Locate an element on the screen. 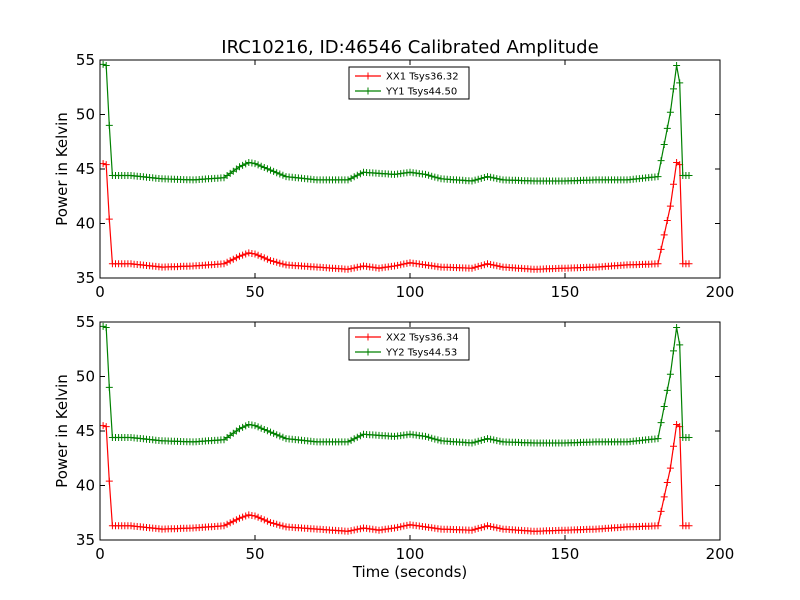 The width and height of the screenshot is (800, 600). chart-title: IRC10216, ID:46546 Calibrated Amplitude is located at coordinates (409, 47).